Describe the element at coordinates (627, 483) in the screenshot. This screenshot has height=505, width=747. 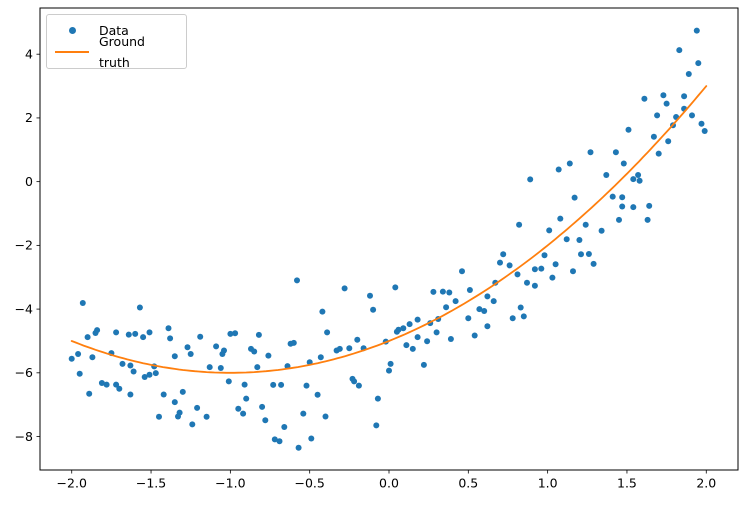
I see `x-tick-label: 1.5` at that location.